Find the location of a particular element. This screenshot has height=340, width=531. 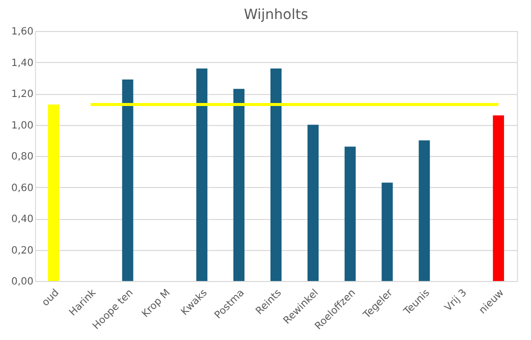

y-tick-label: 1,60 is located at coordinates (22, 32).